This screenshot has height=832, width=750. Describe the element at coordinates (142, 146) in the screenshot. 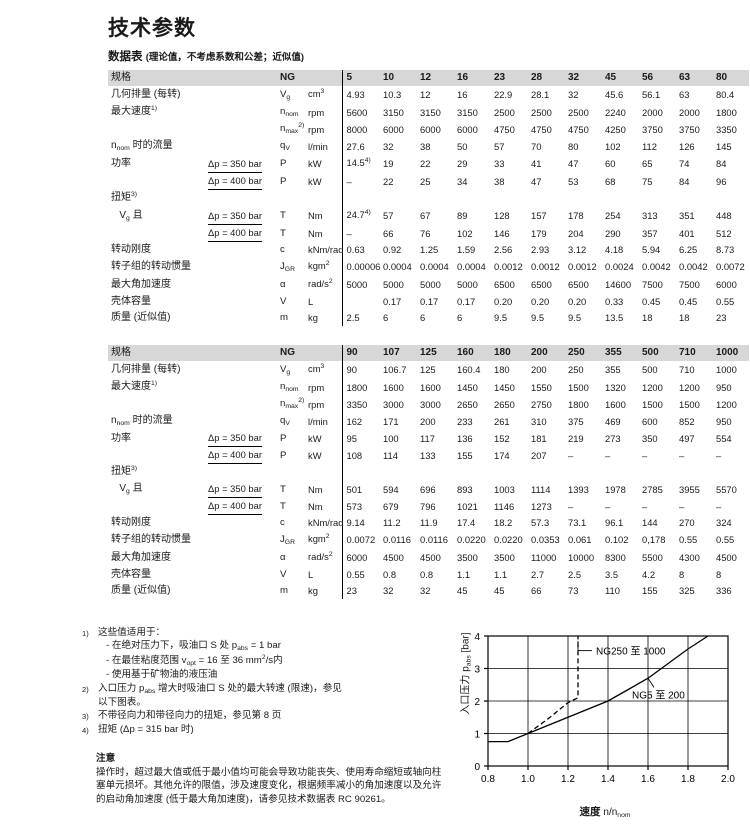

I see `row-label: nnom 时的流量` at that location.